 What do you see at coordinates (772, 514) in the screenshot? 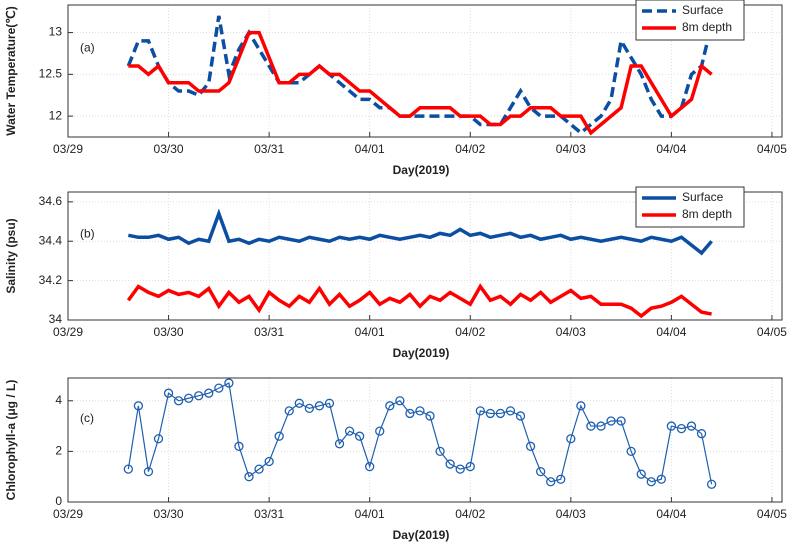
I see `x-tick-label: 04/05` at bounding box center [772, 514].